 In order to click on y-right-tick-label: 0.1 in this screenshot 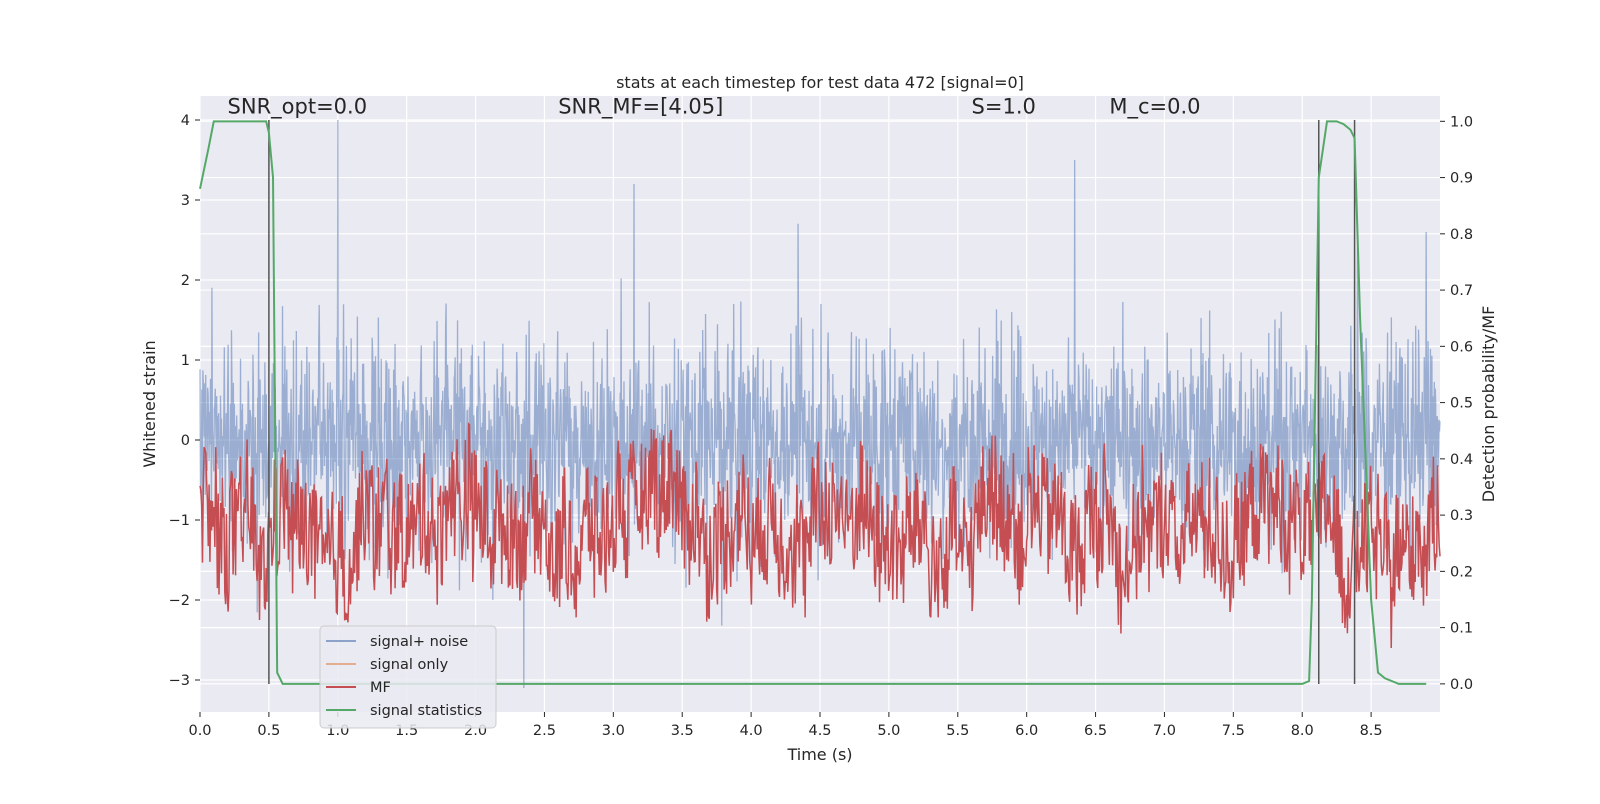, I will do `click(1461, 629)`.